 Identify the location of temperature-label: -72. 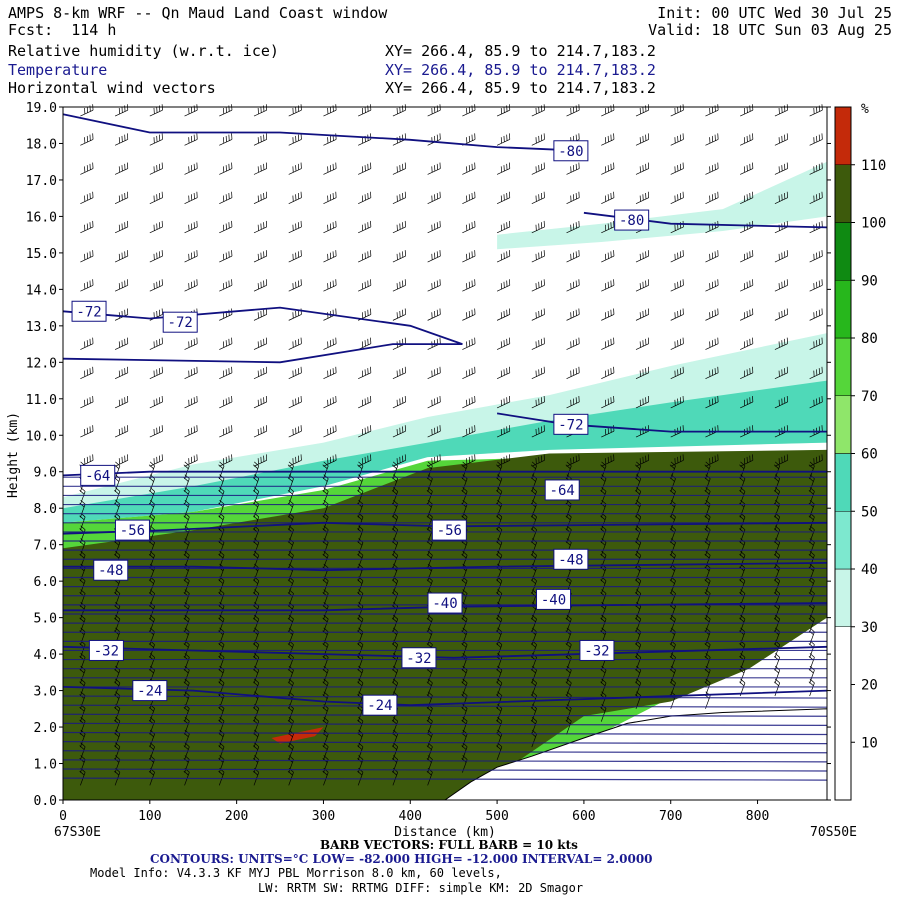
(180, 322).